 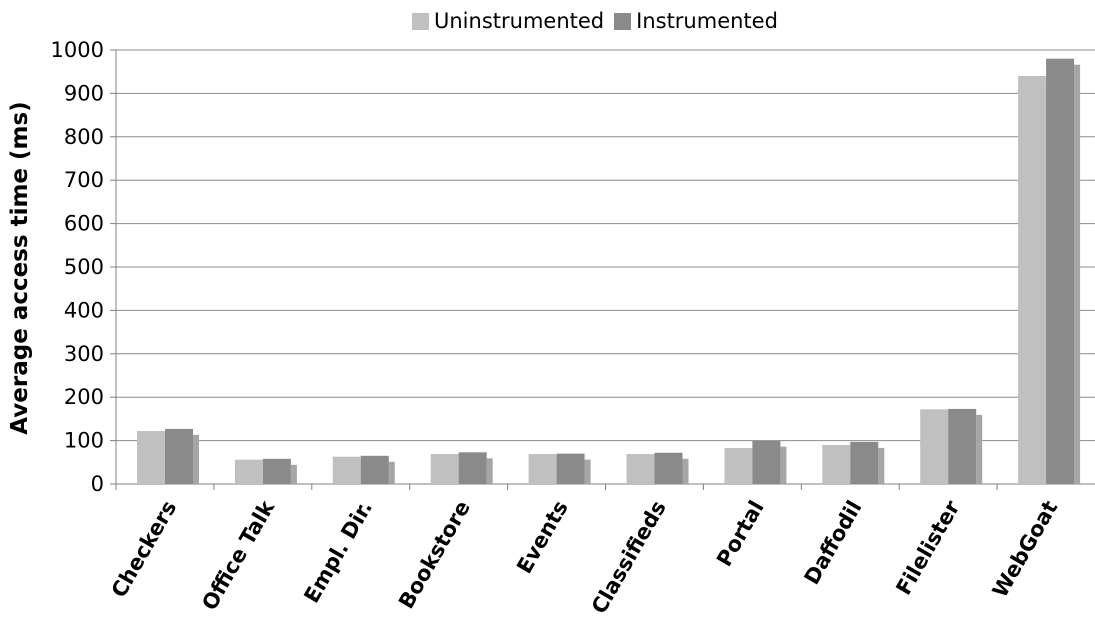 I want to click on bar-uninstrumented-classifieds, so click(x=640, y=469).